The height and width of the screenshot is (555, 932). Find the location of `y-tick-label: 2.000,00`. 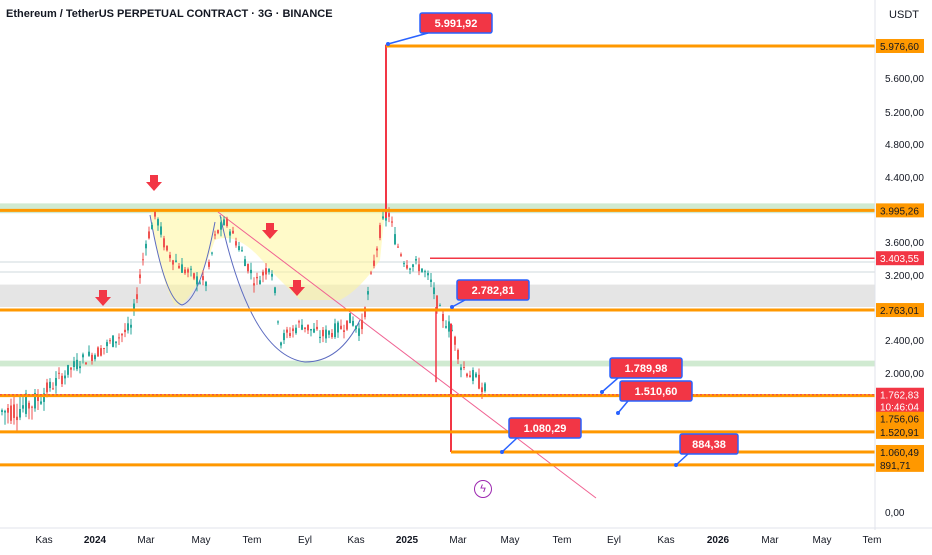

y-tick-label: 2.000,00 is located at coordinates (904, 374).